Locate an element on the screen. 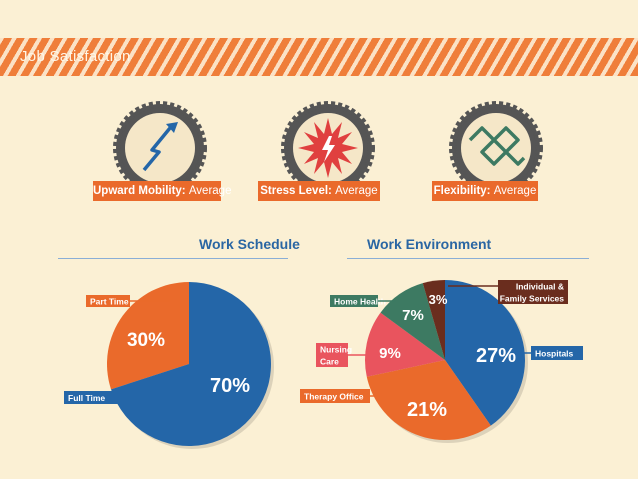  value-label-nursing-care: 9% is located at coordinates (390, 353).